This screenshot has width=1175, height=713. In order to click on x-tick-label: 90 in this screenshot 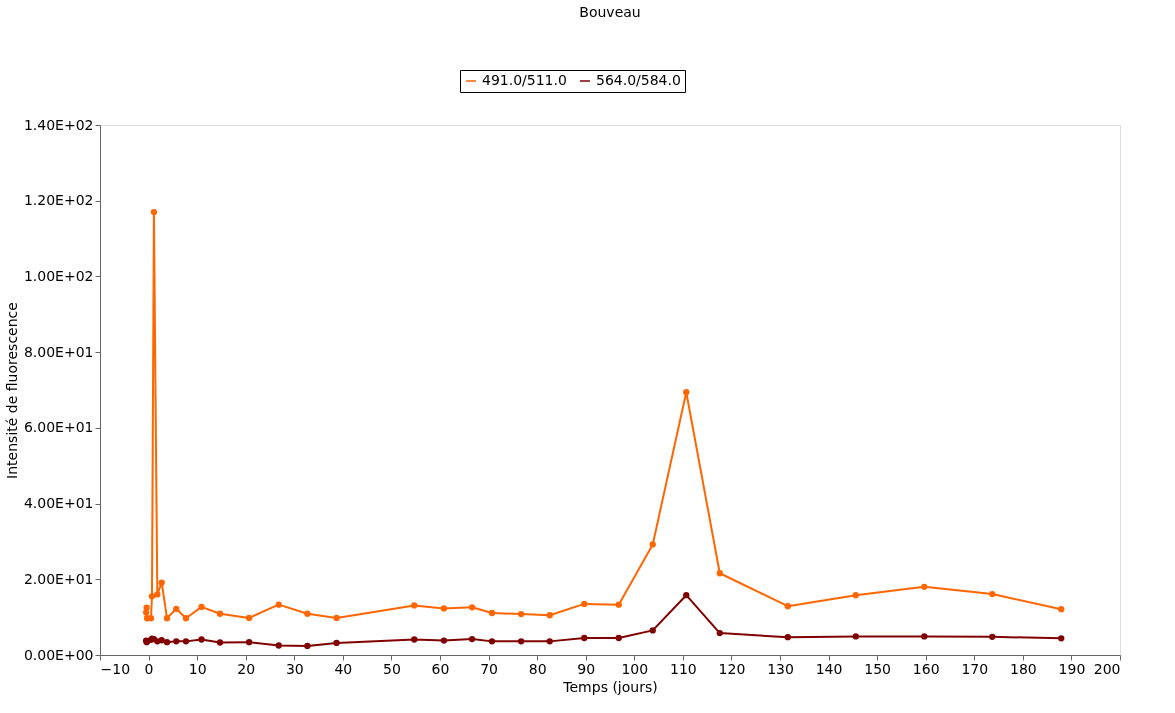, I will do `click(586, 668)`.